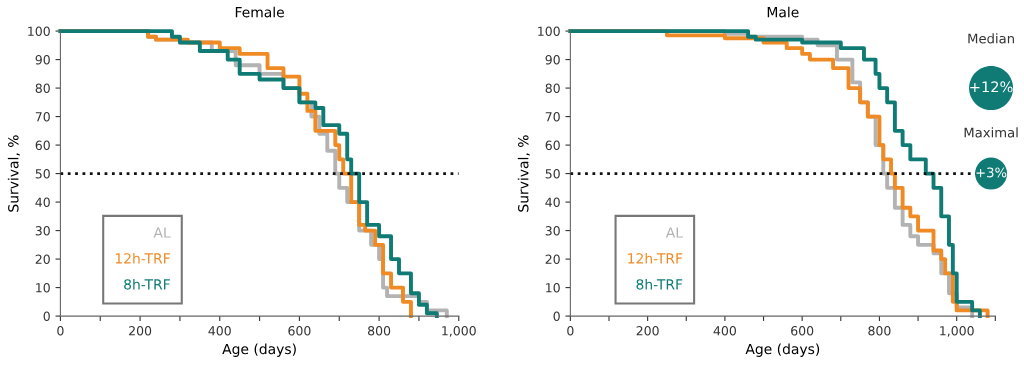  Describe the element at coordinates (991, 87) in the screenshot. I see `annotation: +12%` at that location.